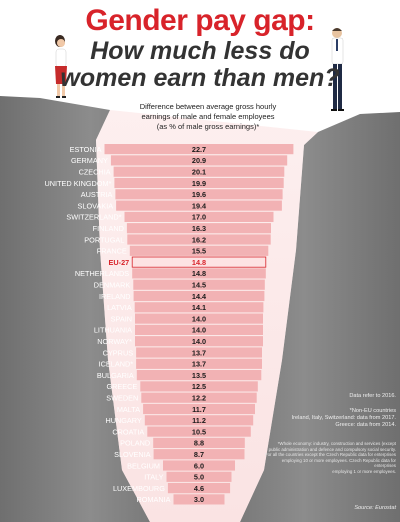 This screenshot has width=400, height=522. I want to click on value-label: 12.5, so click(199, 386).